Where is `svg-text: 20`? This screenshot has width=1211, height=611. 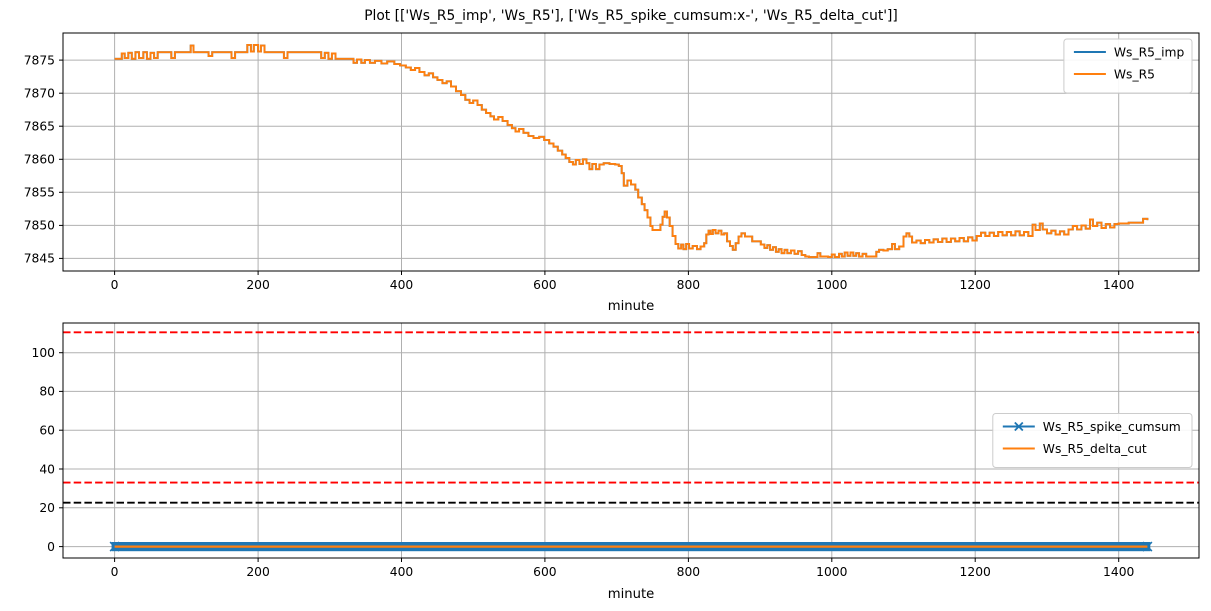 svg-text: 20 is located at coordinates (47, 508).